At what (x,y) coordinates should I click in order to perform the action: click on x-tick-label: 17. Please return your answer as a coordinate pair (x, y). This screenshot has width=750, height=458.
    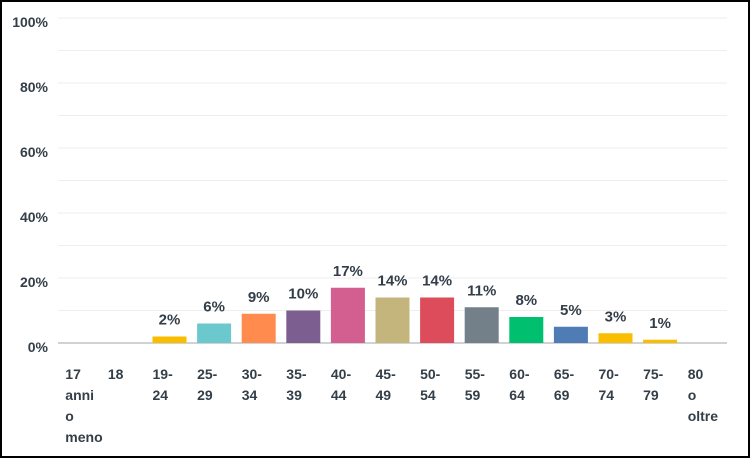
    Looking at the image, I should click on (73, 374).